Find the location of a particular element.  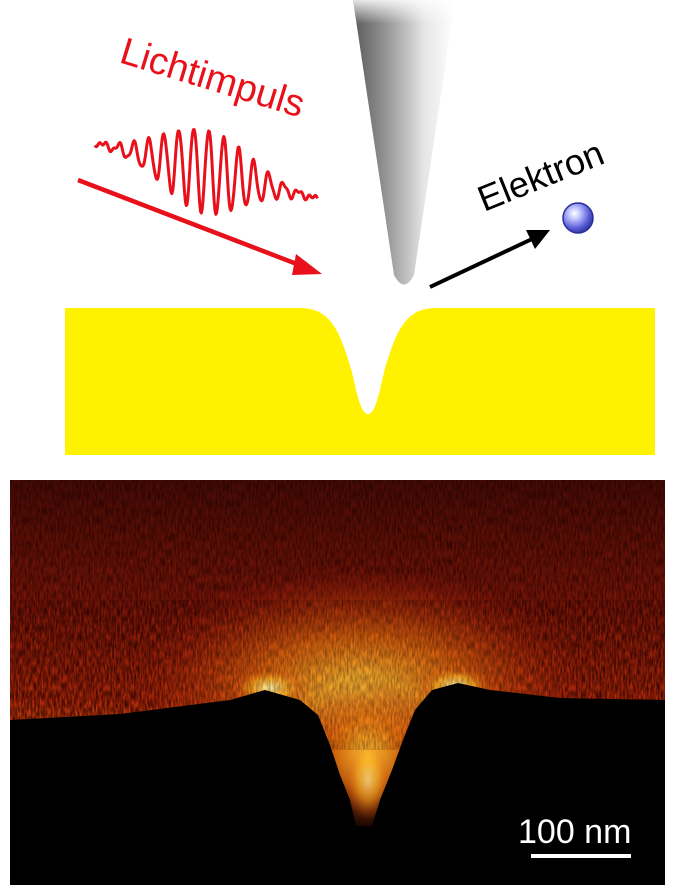

gold-surface-groove is located at coordinates (360, 381).